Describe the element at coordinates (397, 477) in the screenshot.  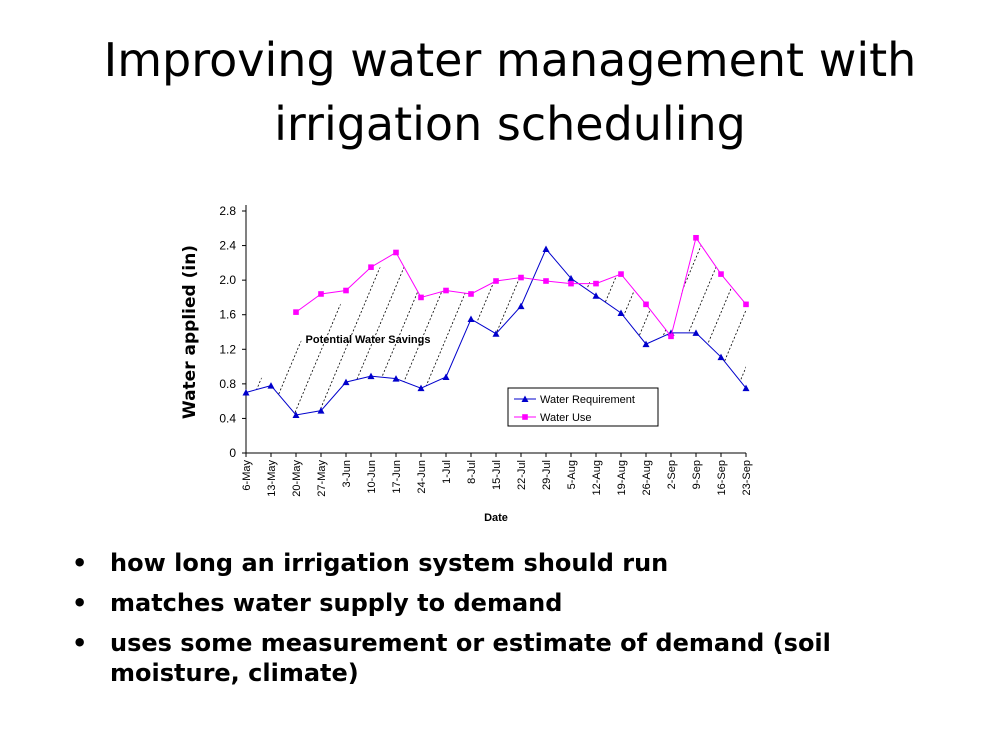
I see `x-tick-label: 17-Jun` at that location.